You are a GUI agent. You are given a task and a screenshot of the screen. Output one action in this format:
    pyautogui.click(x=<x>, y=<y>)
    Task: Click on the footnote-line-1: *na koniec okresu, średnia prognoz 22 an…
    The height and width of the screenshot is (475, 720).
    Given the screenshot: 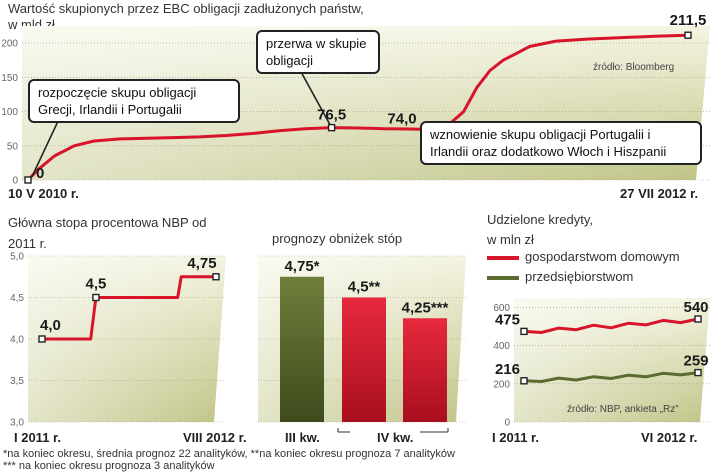 What is the action you would take?
    pyautogui.click(x=229, y=454)
    